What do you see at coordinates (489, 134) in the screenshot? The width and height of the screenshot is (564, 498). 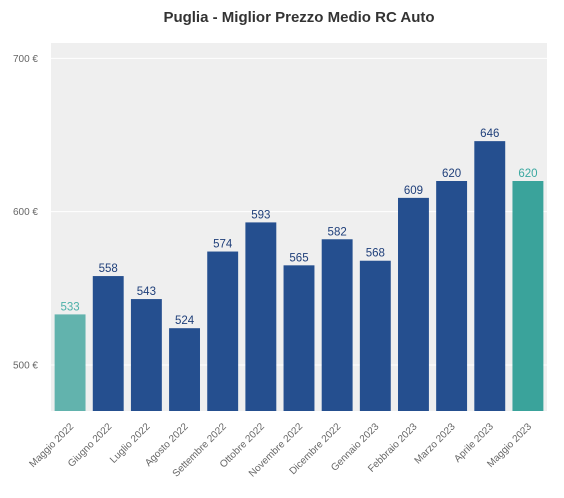 I see `data-label: 646` at bounding box center [489, 134].